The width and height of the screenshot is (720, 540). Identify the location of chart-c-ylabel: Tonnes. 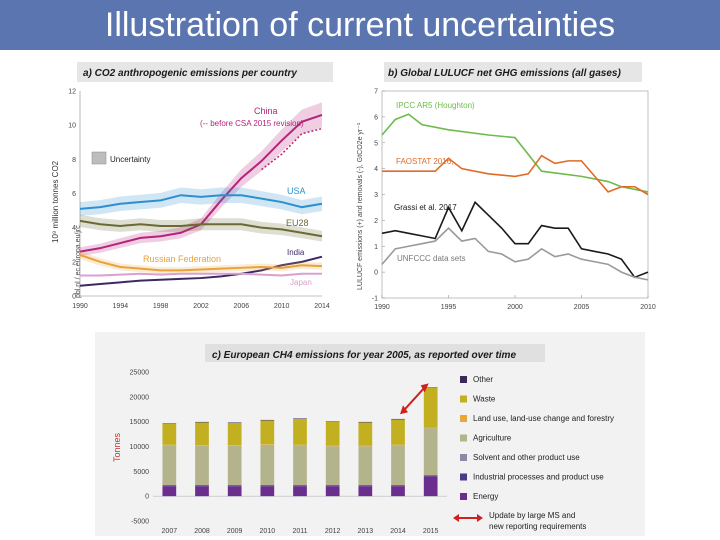
(117, 447).